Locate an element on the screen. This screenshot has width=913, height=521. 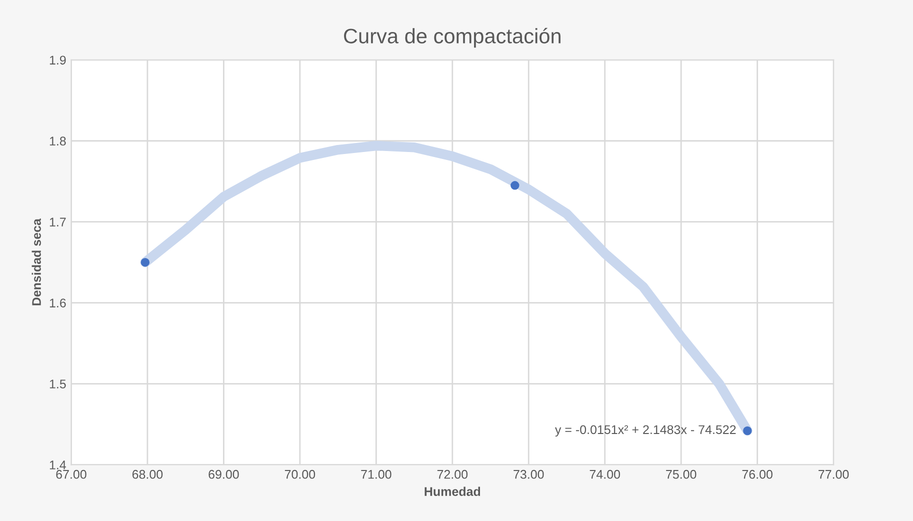
y-tick-label: 1.4 is located at coordinates (58, 465).